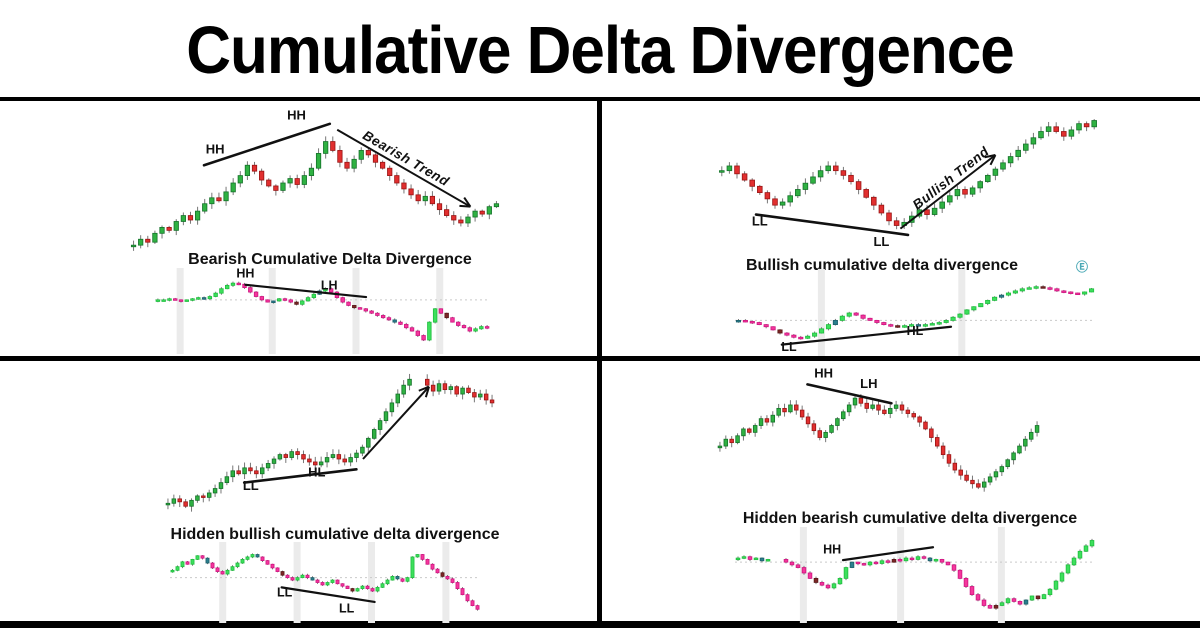 This screenshot has width=1200, height=630. What do you see at coordinates (600, 51) in the screenshot?
I see `page-title: Cumulative Delta Divergence` at bounding box center [600, 51].